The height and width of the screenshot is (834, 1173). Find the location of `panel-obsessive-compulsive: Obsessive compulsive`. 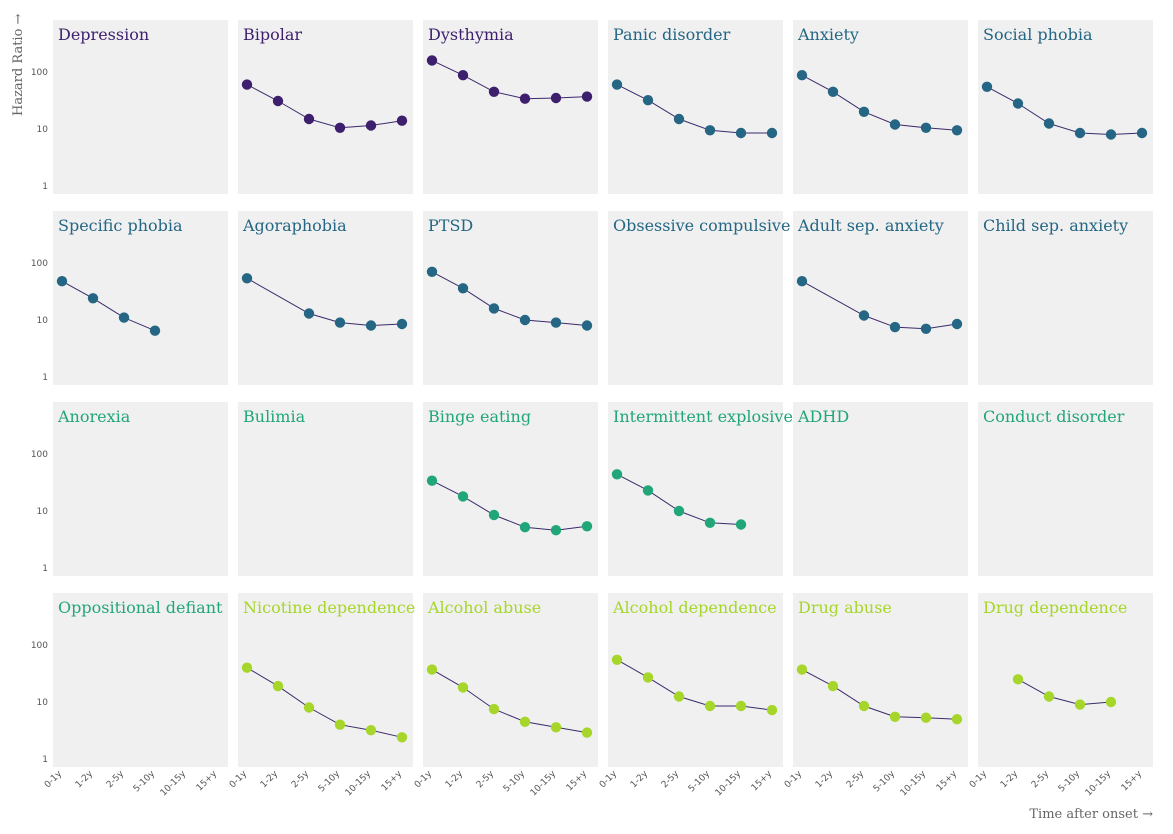

panel-obsessive-compulsive: Obsessive compulsive is located at coordinates (699, 298).